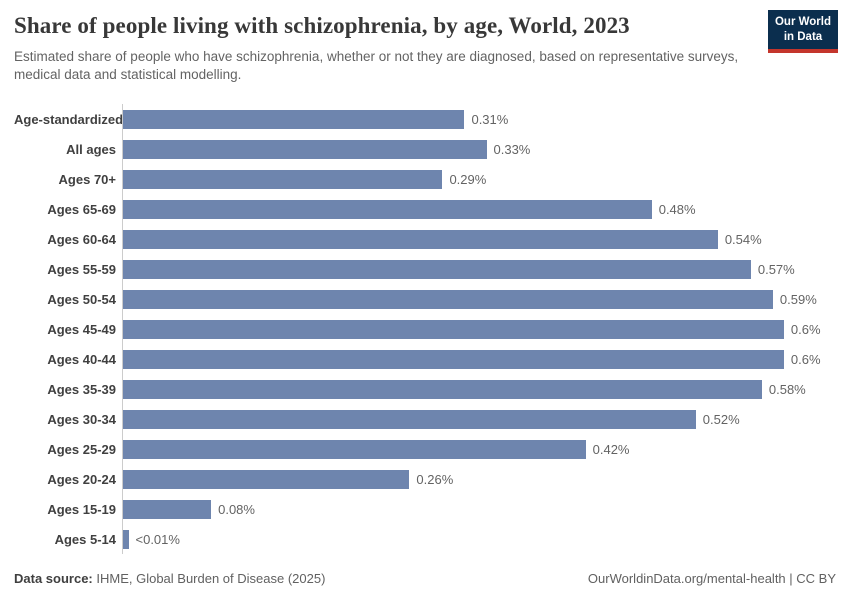  Describe the element at coordinates (611, 449) in the screenshot. I see `value-label: 0.42%` at that location.